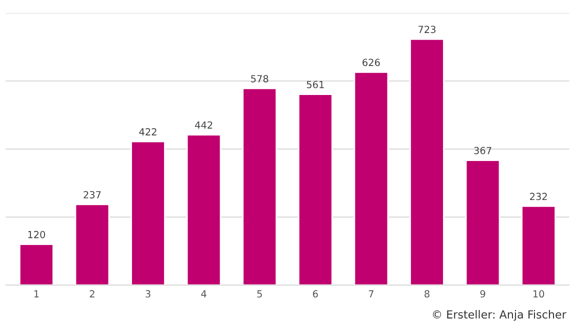  What do you see at coordinates (92, 194) in the screenshot?
I see `data-label: 237` at bounding box center [92, 194].